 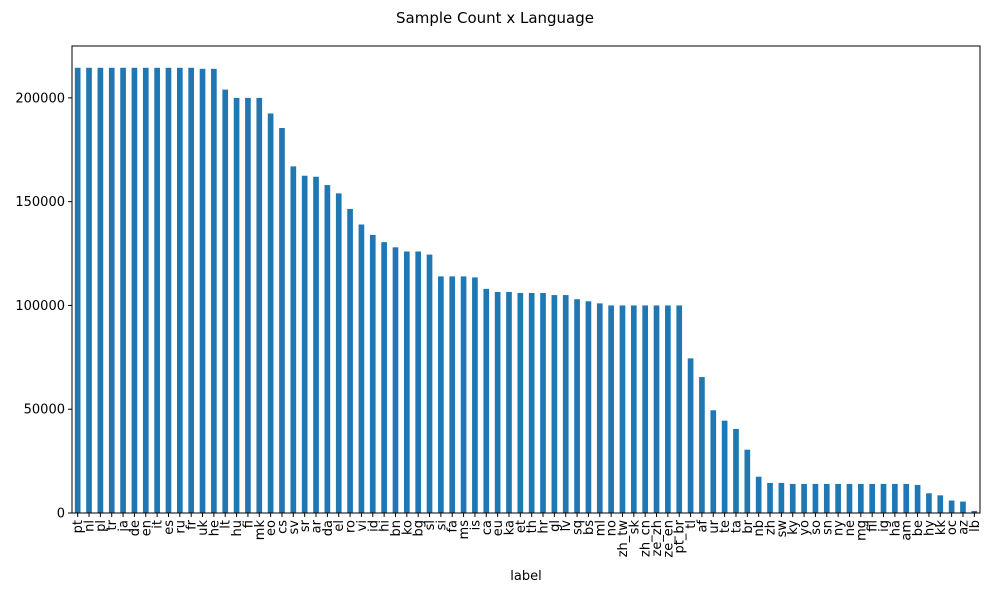 What do you see at coordinates (317, 526) in the screenshot?
I see `x-tick-label: ar` at bounding box center [317, 526].